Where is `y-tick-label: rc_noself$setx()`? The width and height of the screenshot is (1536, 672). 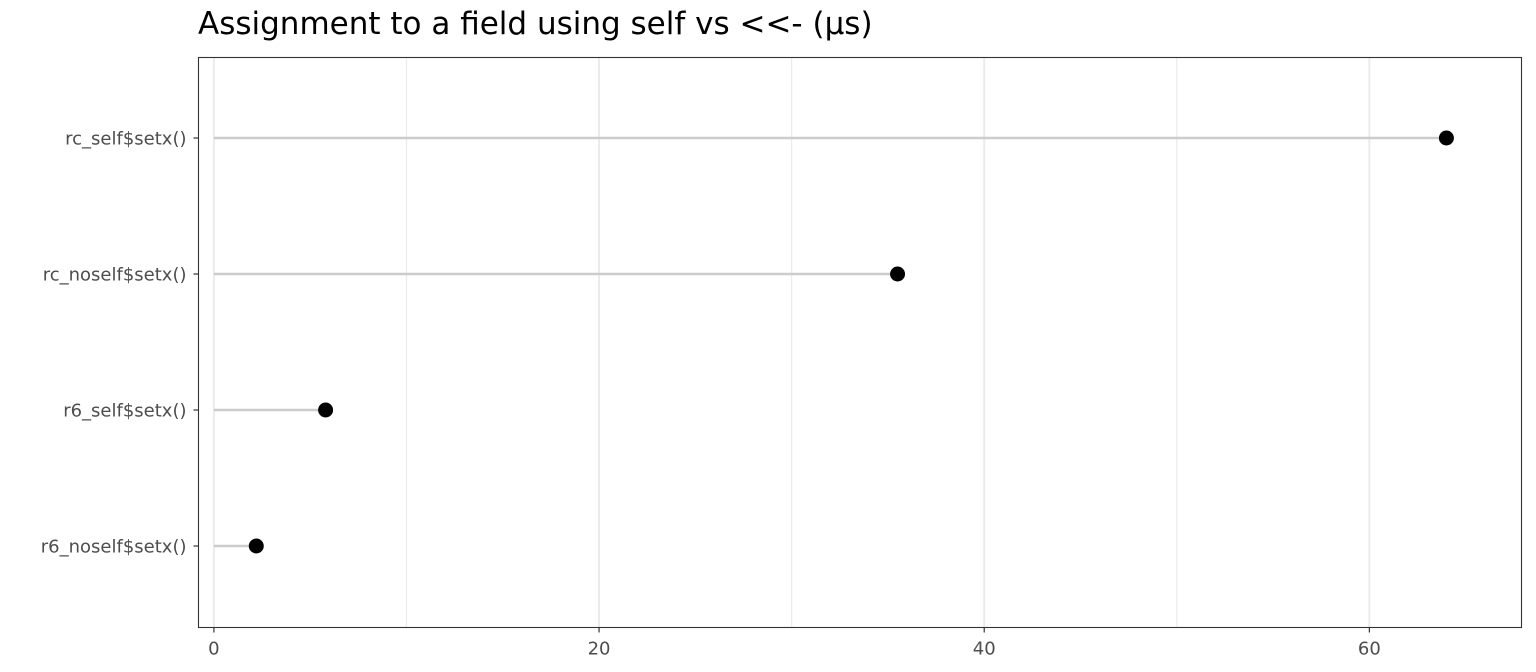
y-tick-label: rc_noself$setx() is located at coordinates (115, 275).